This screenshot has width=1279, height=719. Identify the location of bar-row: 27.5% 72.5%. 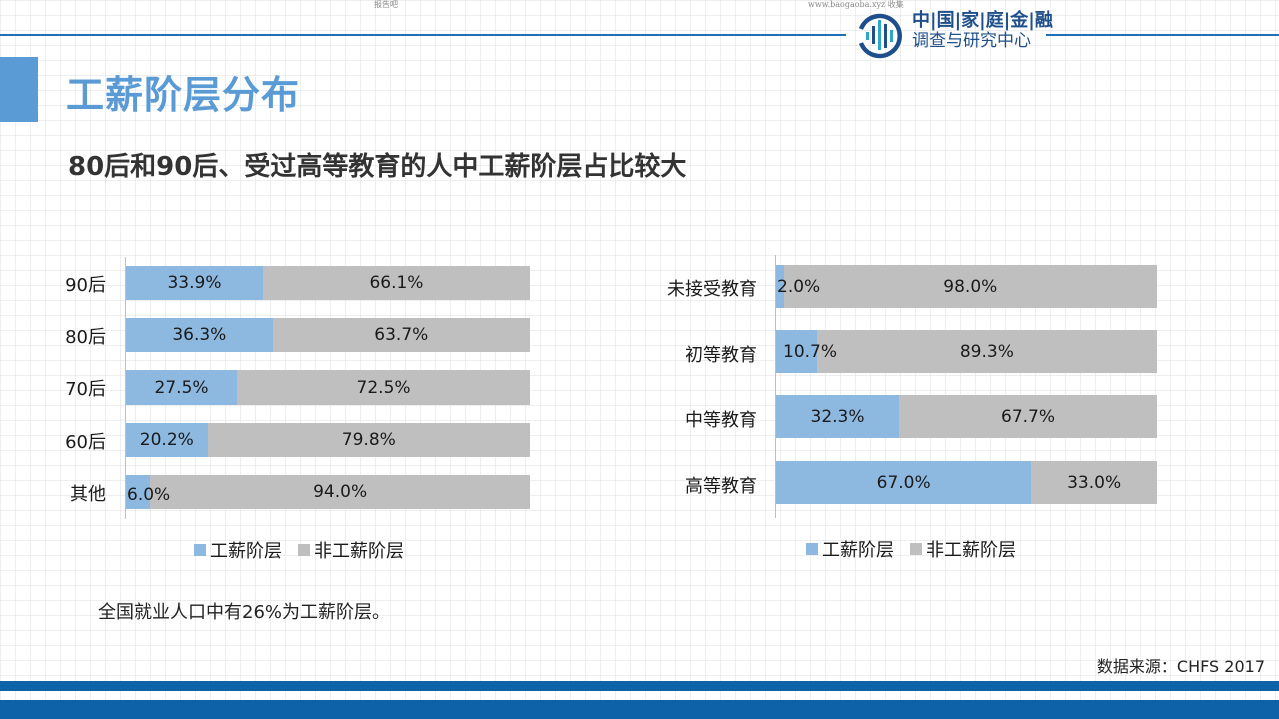
(328, 387).